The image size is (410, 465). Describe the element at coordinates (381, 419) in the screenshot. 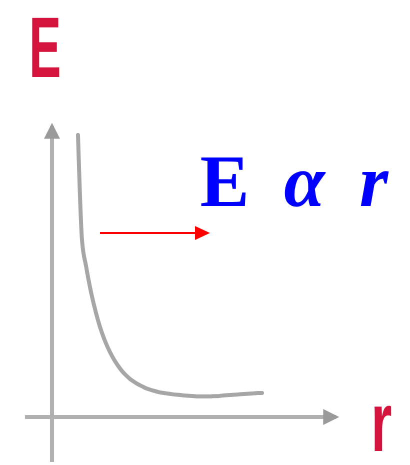

I see `x-axis-title: r` at that location.